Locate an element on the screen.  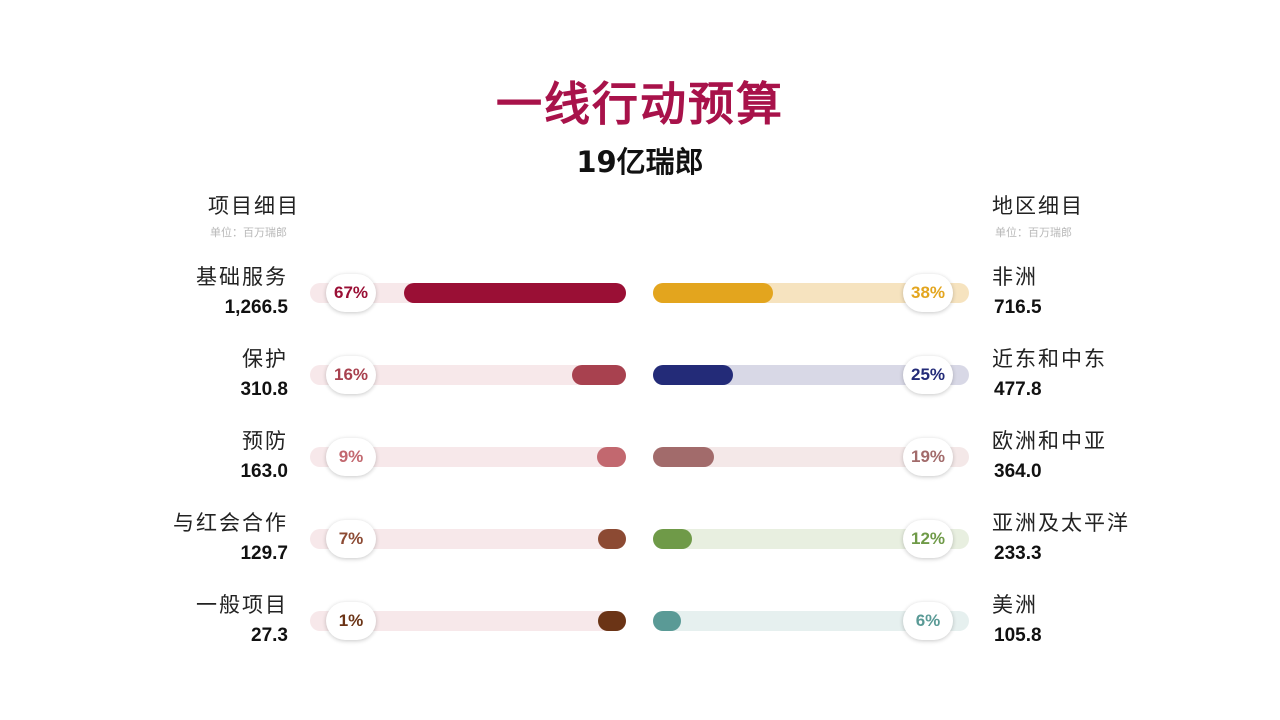
region-value-label: 716.5 is located at coordinates (1018, 307).